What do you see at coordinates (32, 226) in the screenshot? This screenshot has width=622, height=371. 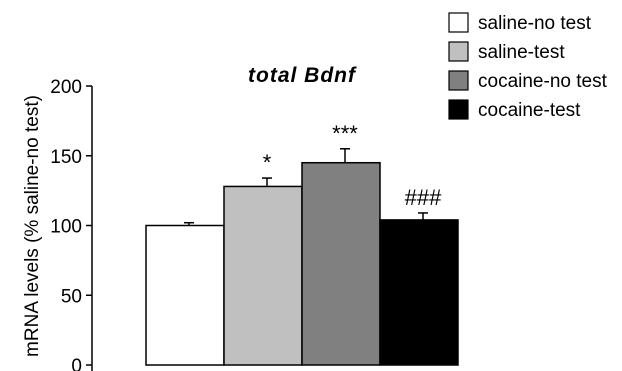 I see `y-axis-label: mRNA levels (% saline-no test)` at bounding box center [32, 226].